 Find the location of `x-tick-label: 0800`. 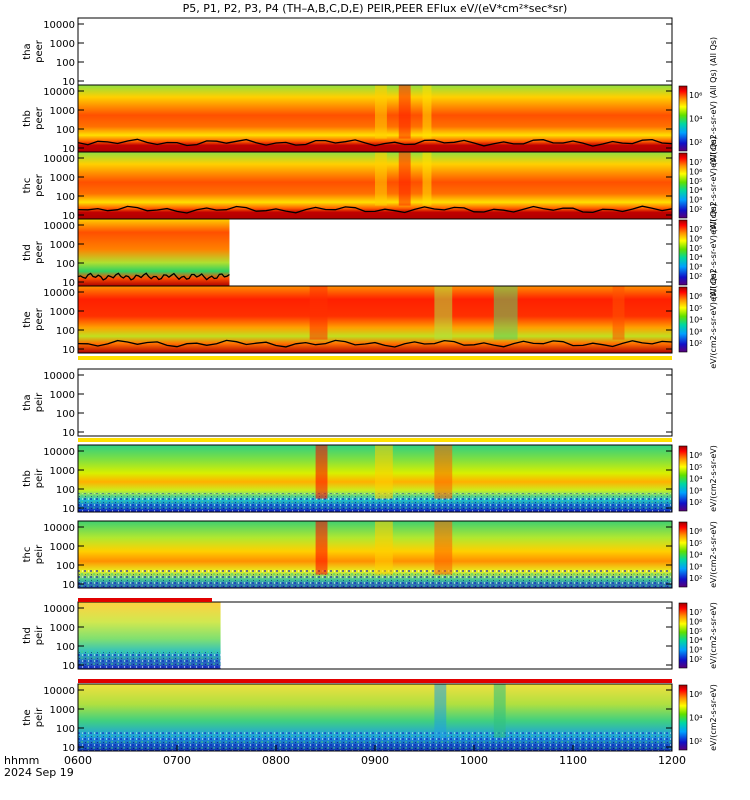

x-tick-label: 0800 is located at coordinates (276, 760).